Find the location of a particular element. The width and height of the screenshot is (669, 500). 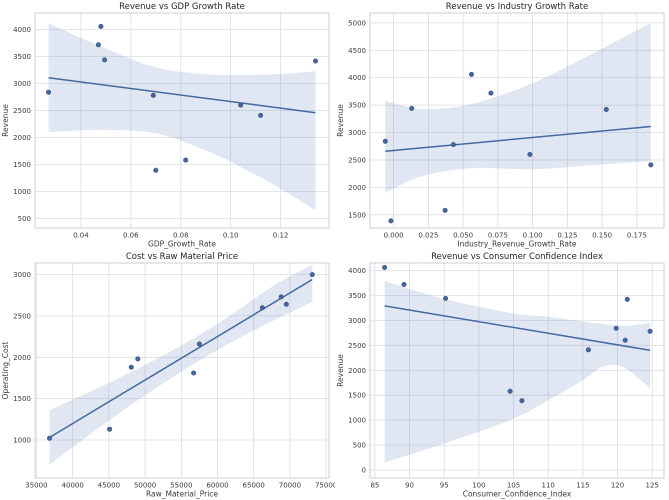

x-tick-label: 75000 is located at coordinates (325, 486).